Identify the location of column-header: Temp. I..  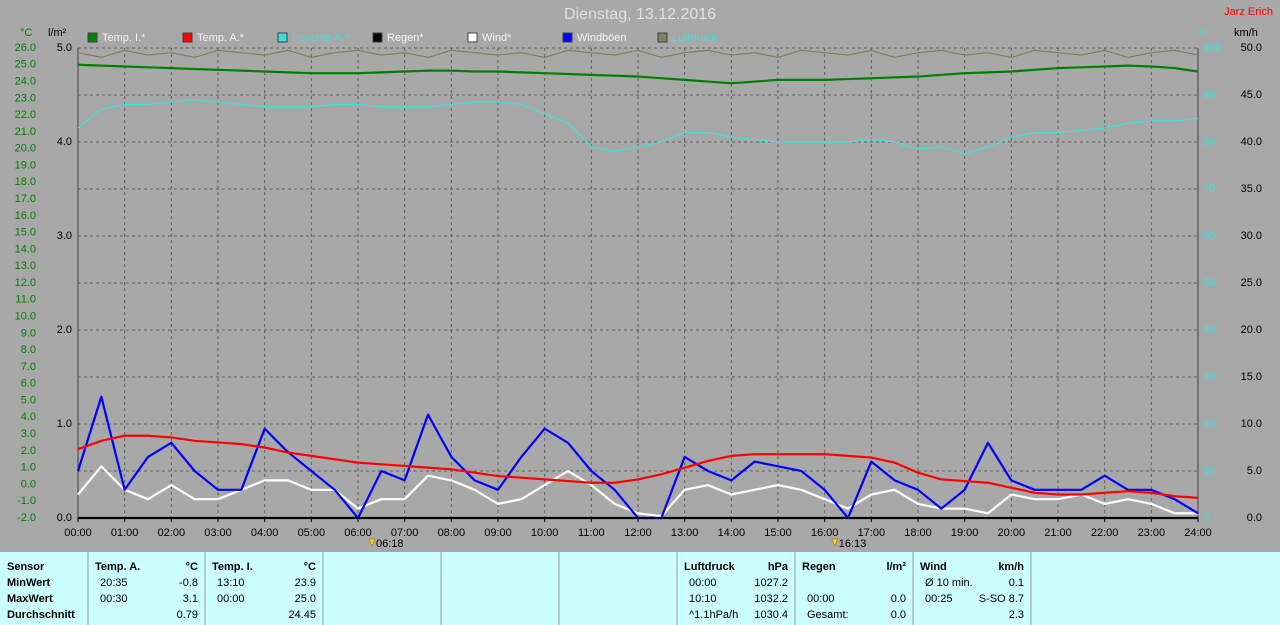
(232, 567).